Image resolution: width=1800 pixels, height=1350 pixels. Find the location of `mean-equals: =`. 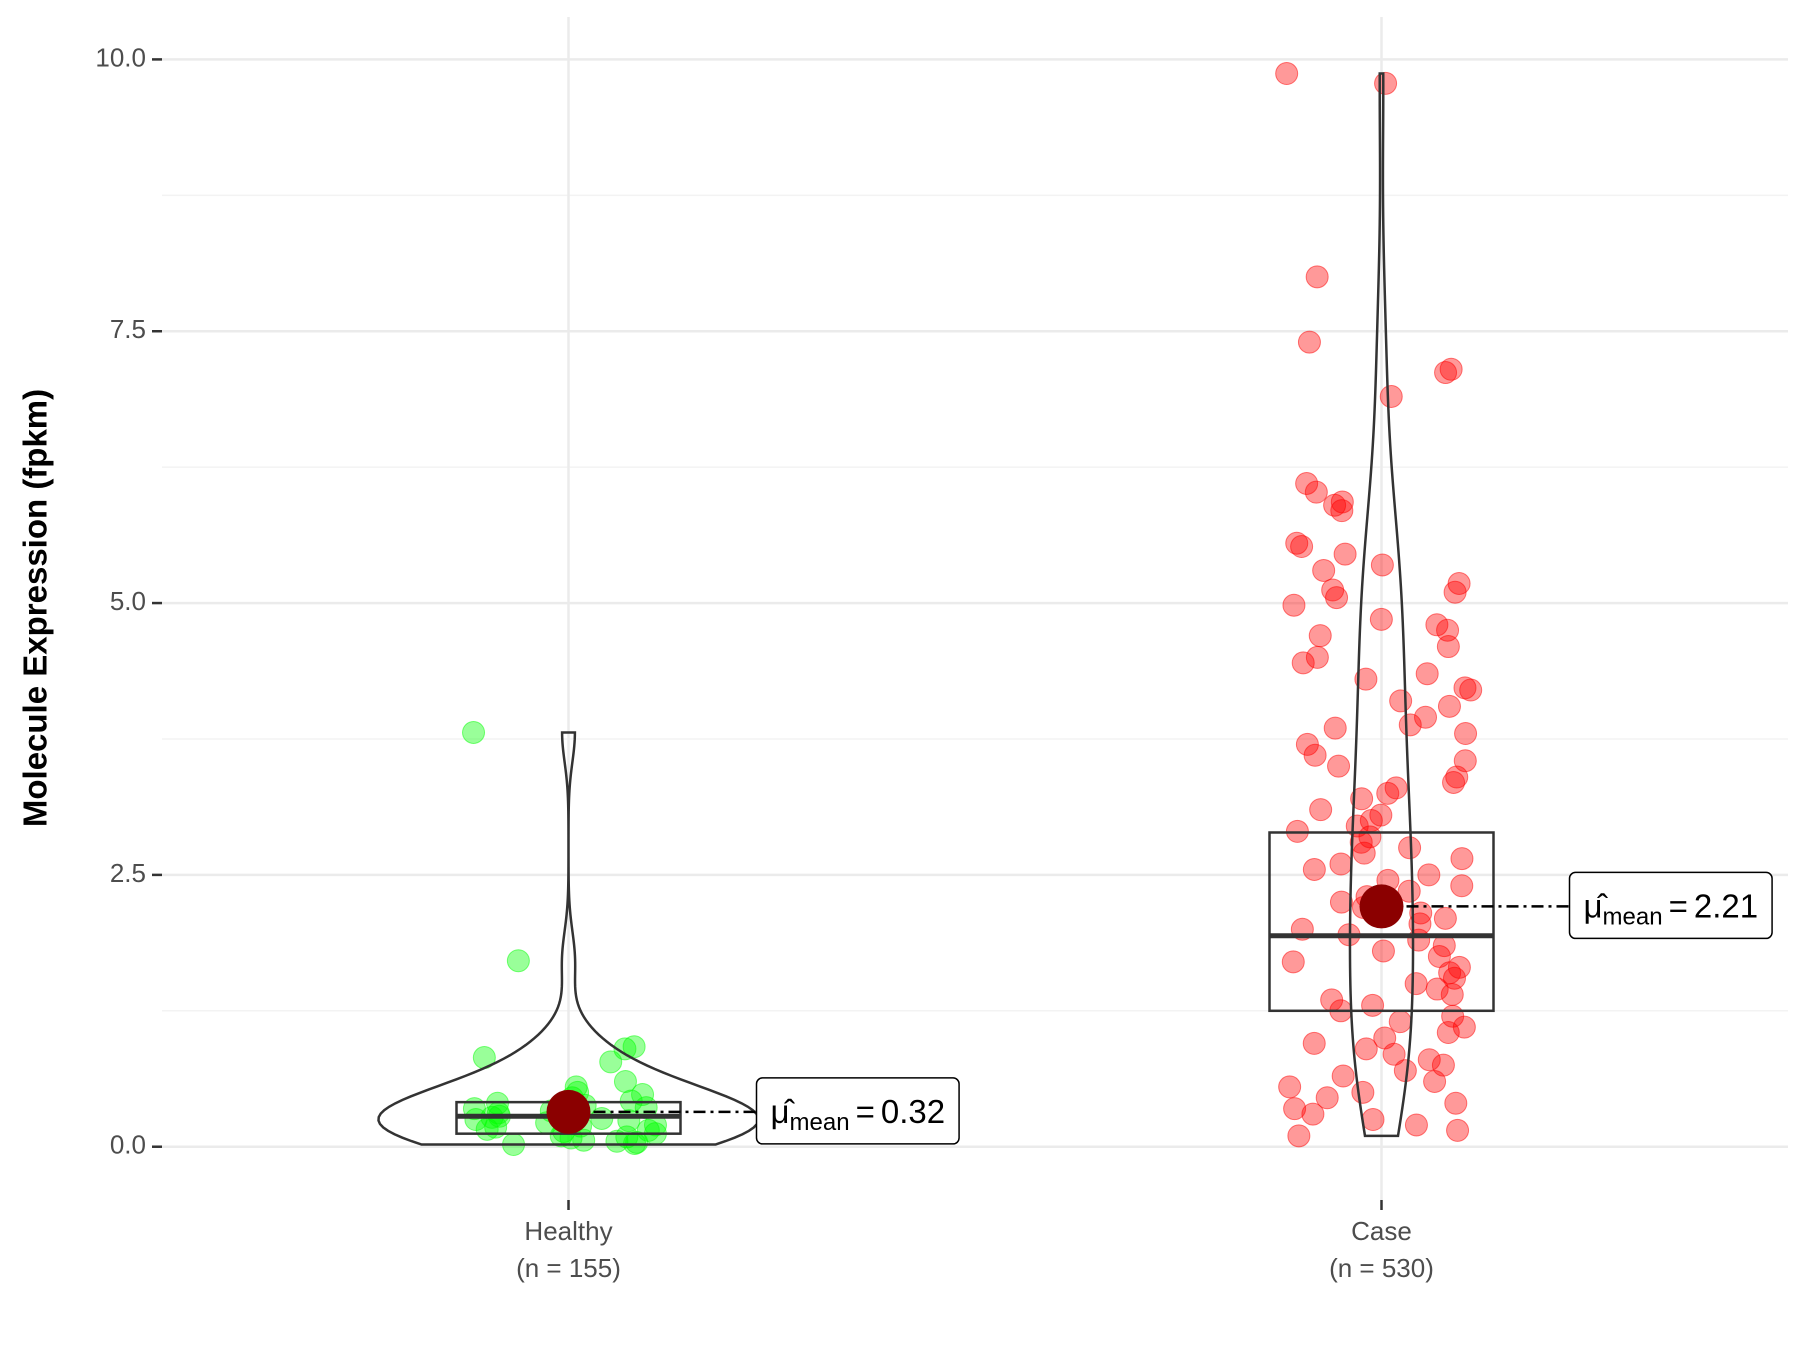

mean-equals: = is located at coordinates (1678, 905).